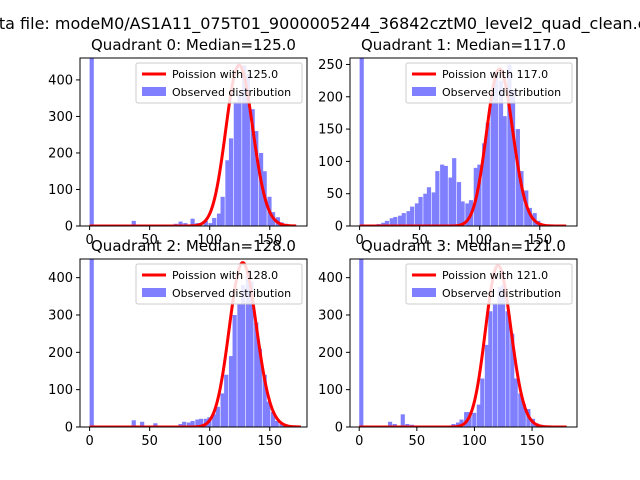 The height and width of the screenshot is (480, 640). What do you see at coordinates (193, 45) in the screenshot?
I see `panel-title: Quadrant 0: Median=125.0` at bounding box center [193, 45].